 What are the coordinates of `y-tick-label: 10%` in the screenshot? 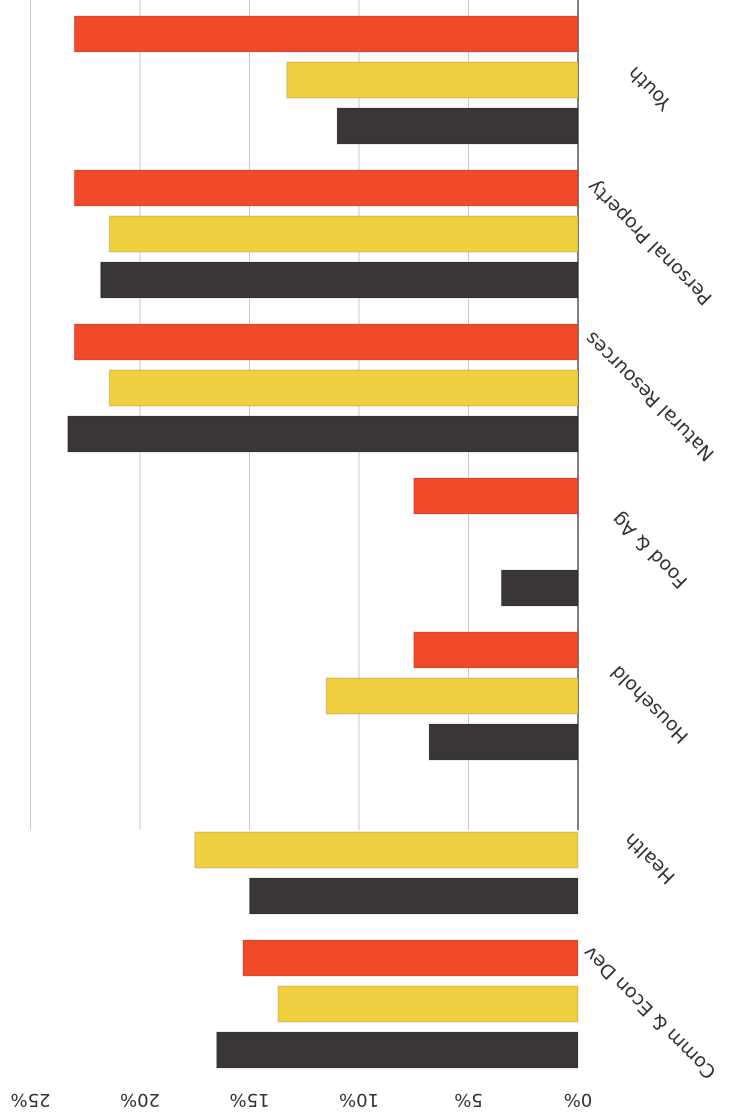 It's located at (359, 1099).